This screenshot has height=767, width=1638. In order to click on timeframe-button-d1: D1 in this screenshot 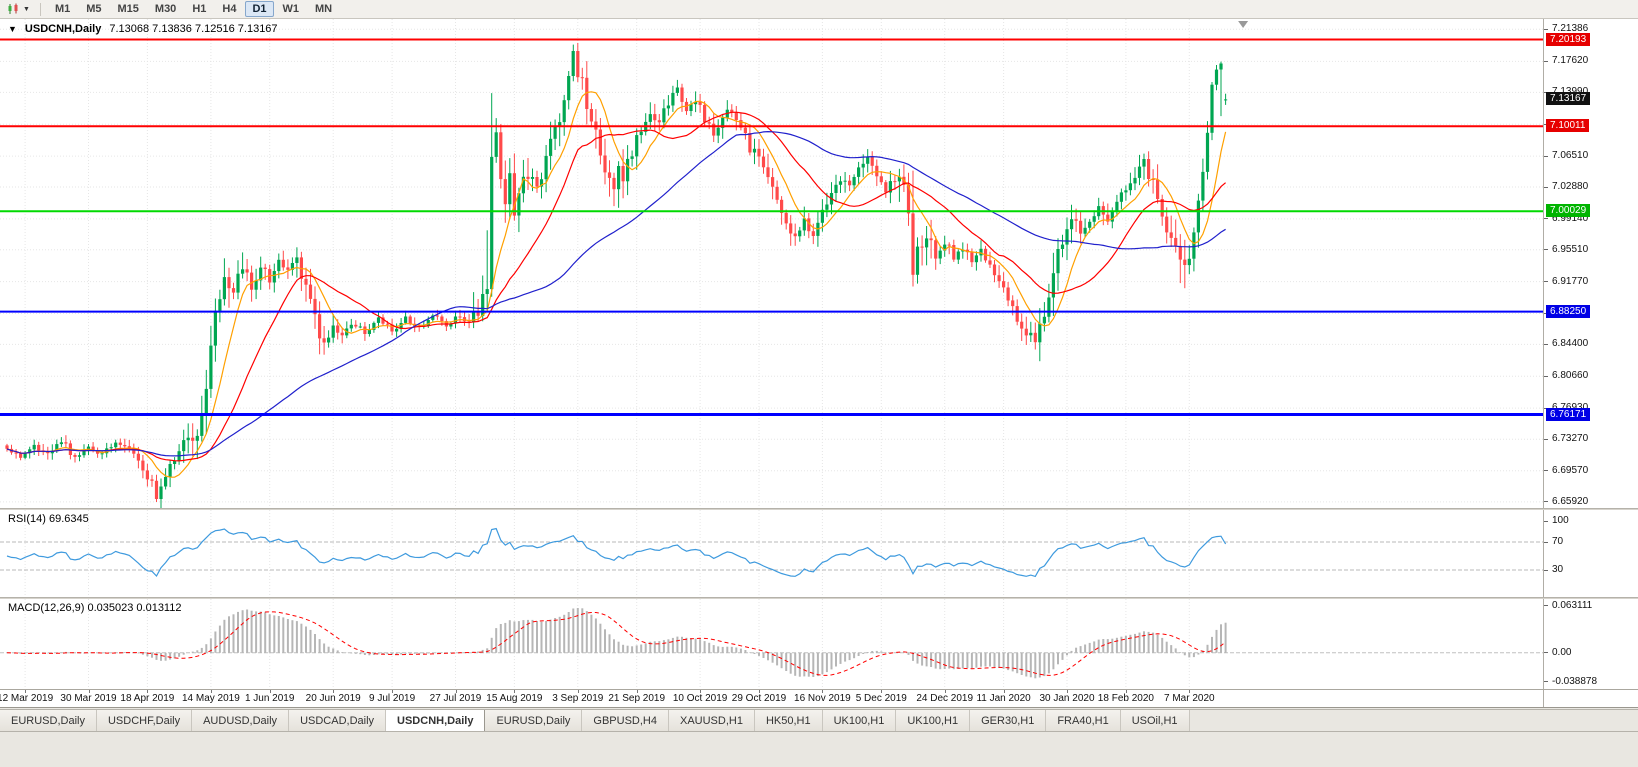, I will do `click(259, 9)`.